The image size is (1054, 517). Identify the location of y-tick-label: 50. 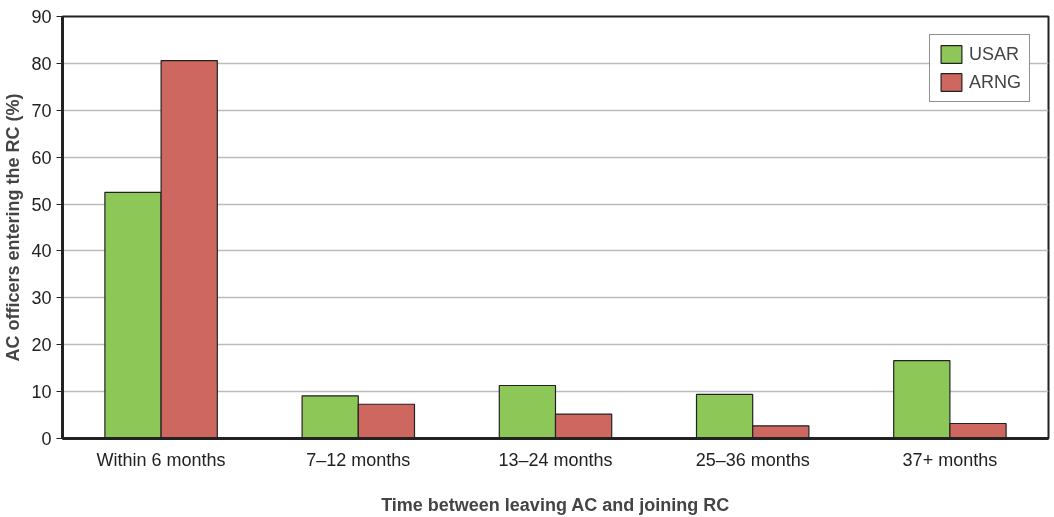
(41, 204).